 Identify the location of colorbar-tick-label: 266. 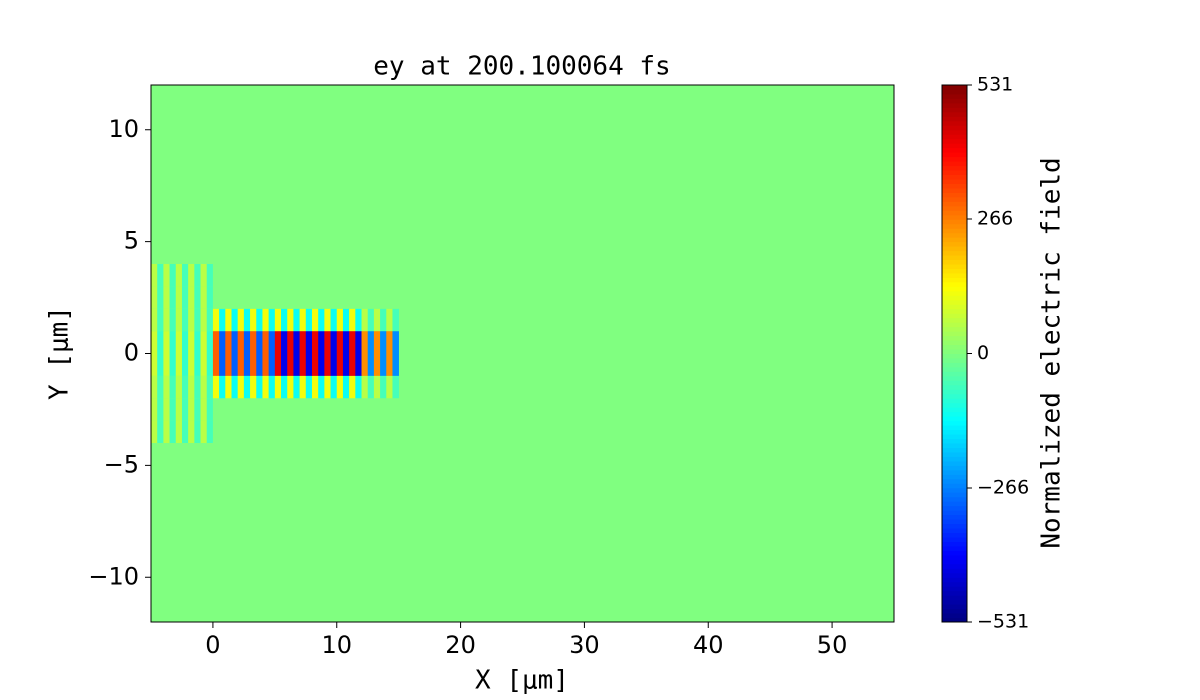
(995, 218).